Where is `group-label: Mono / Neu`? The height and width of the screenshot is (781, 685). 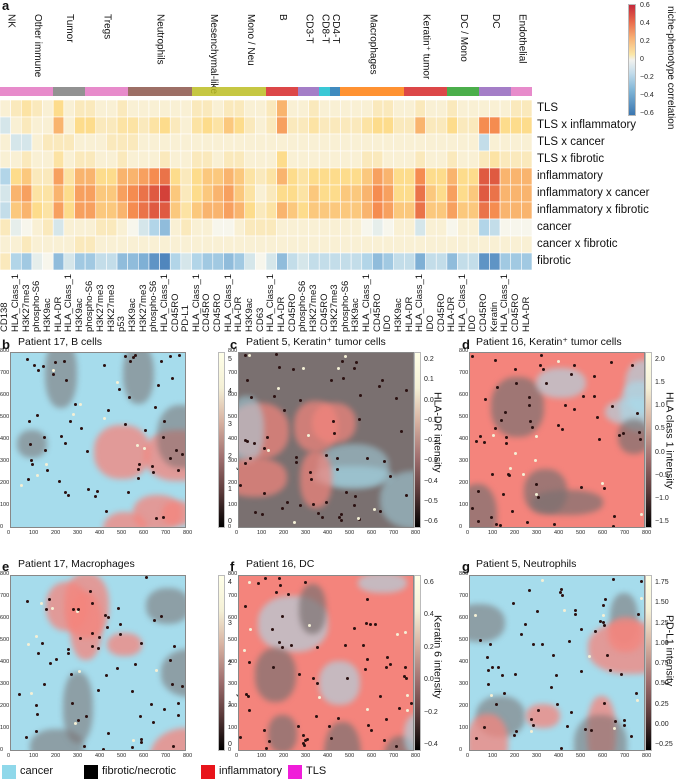 group-label: Mono / Neu is located at coordinates (251, 40).